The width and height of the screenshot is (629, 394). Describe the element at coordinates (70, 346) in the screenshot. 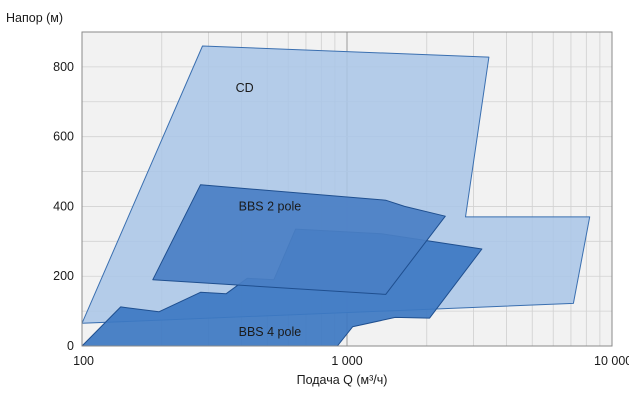

I see `y-tick-label: 0` at that location.